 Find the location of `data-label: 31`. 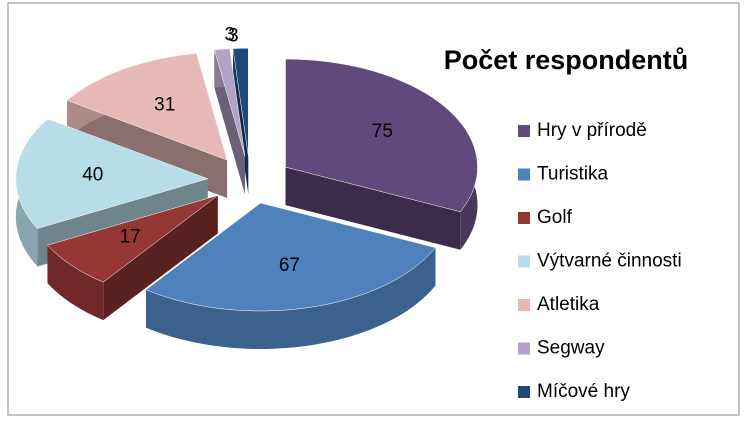

data-label: 31 is located at coordinates (164, 105).